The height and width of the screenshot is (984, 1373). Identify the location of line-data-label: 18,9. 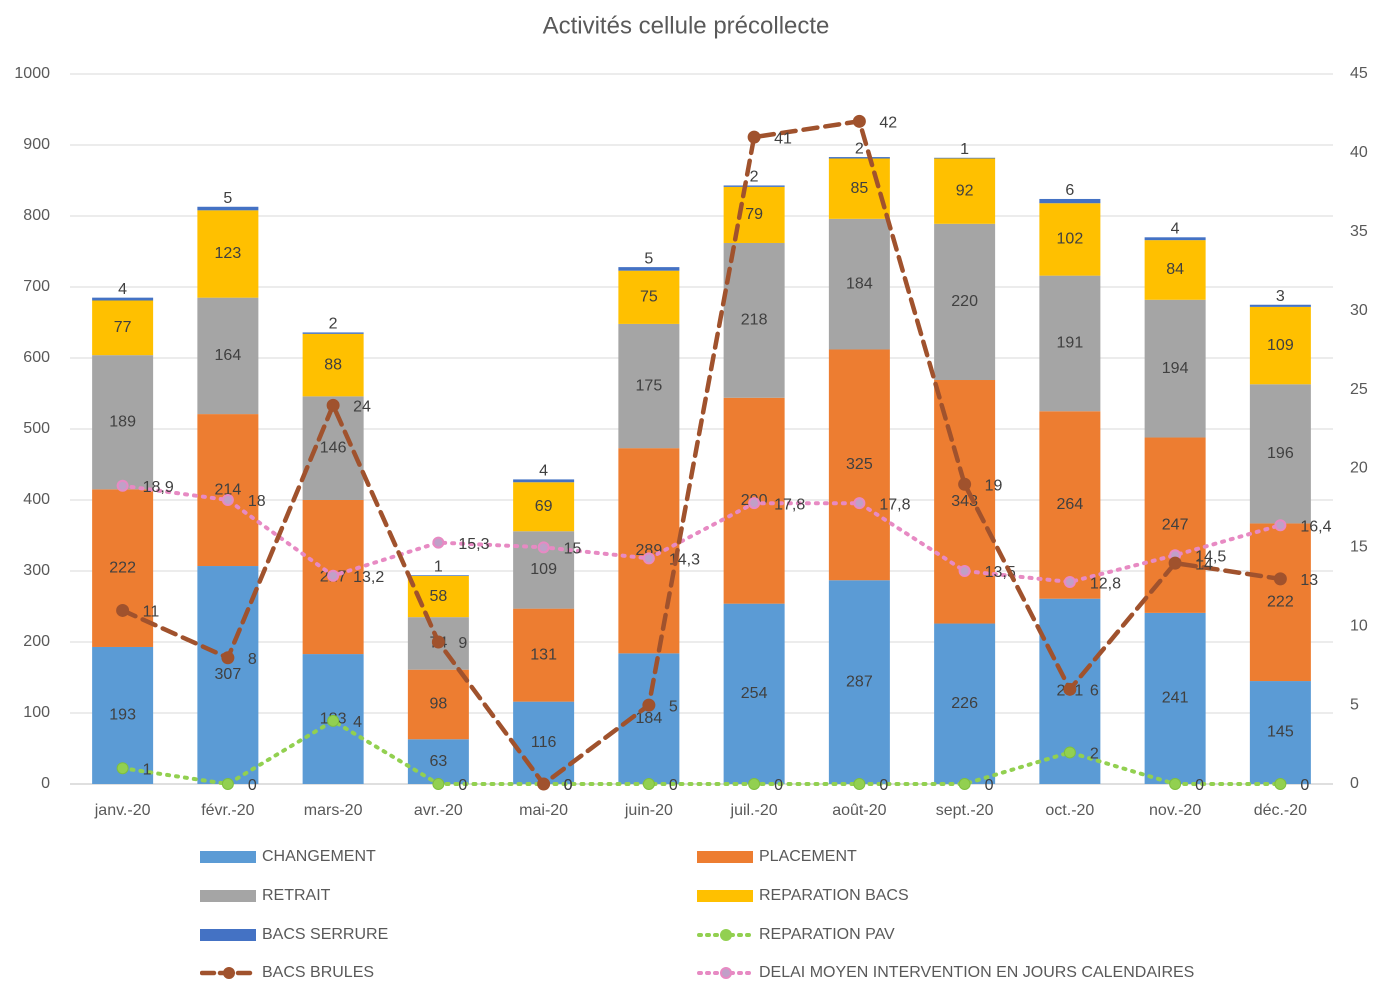
(158, 487).